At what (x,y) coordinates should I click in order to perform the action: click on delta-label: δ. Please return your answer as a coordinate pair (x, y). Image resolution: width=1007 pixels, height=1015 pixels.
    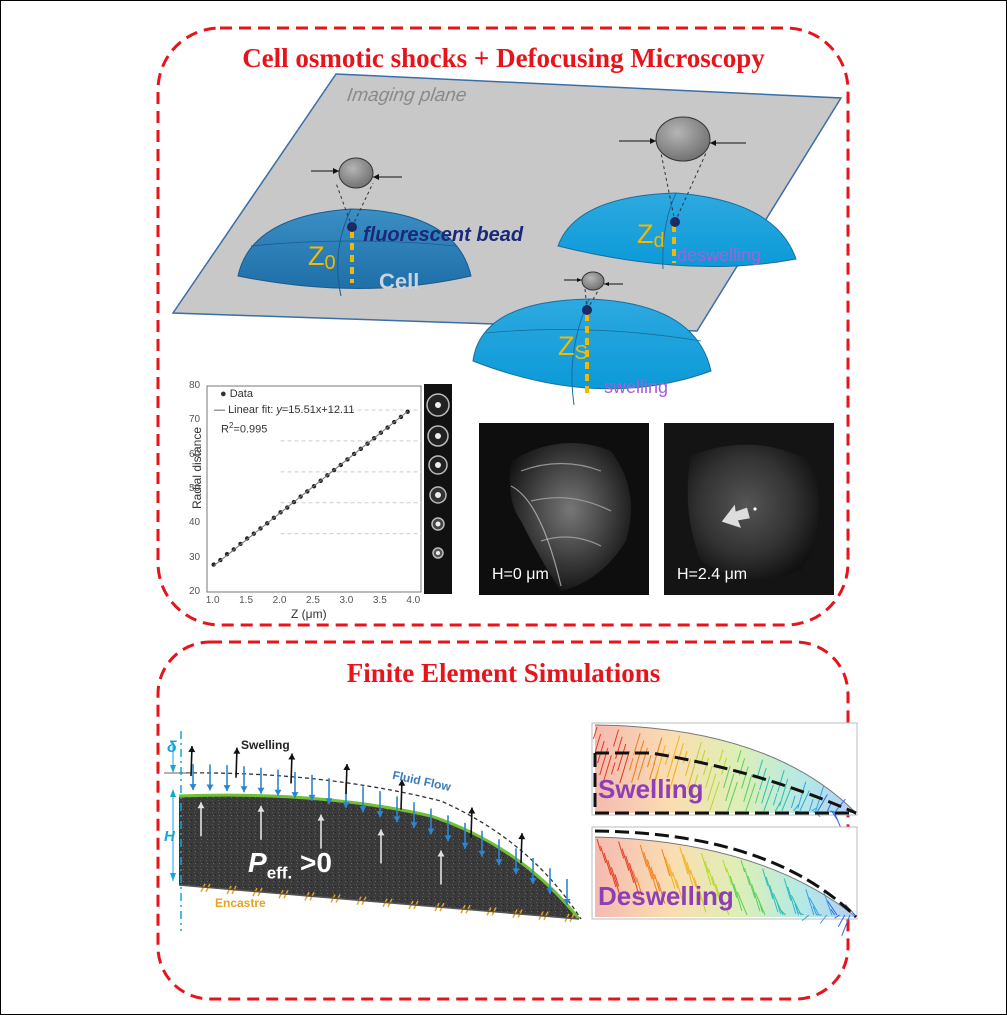
    Looking at the image, I should click on (172, 747).